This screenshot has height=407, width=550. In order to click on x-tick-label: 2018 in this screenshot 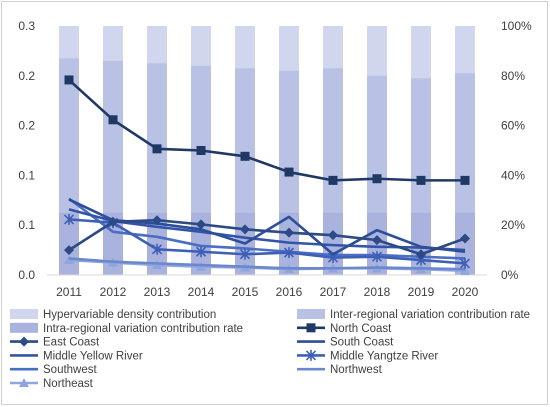, I will do `click(377, 292)`.